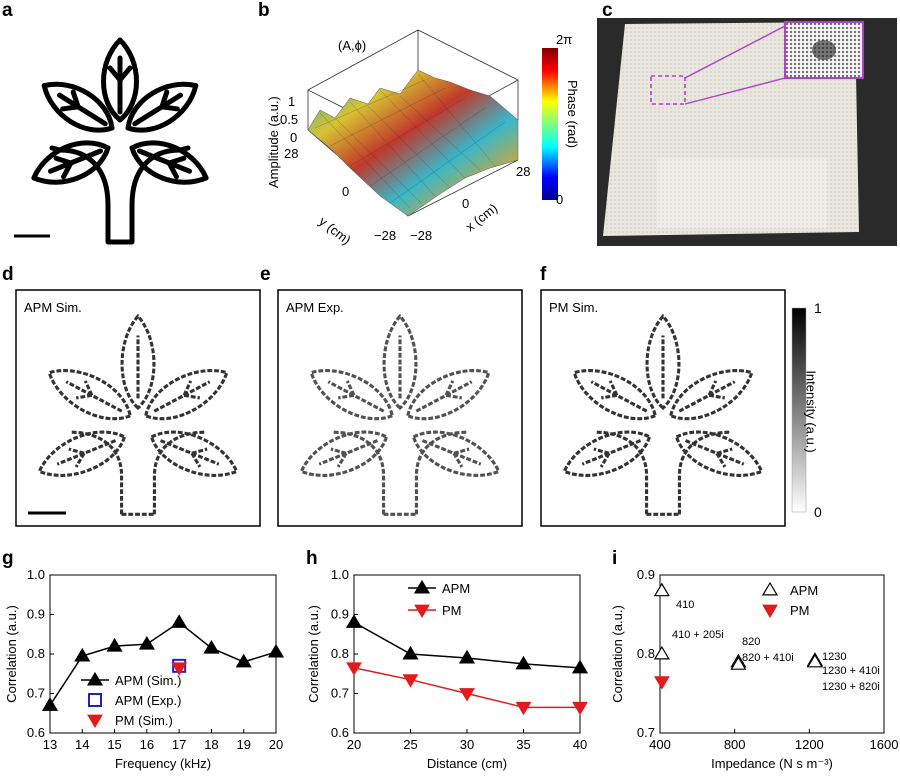 This screenshot has height=783, width=900. What do you see at coordinates (467, 763) in the screenshot?
I see `x-axis-label: Distance (cm)` at bounding box center [467, 763].